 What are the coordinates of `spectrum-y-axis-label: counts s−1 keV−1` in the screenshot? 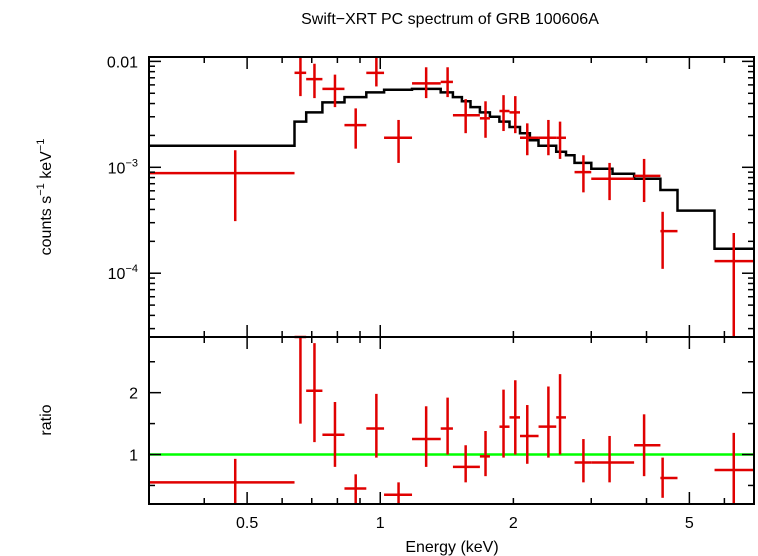 It's located at (45, 197).